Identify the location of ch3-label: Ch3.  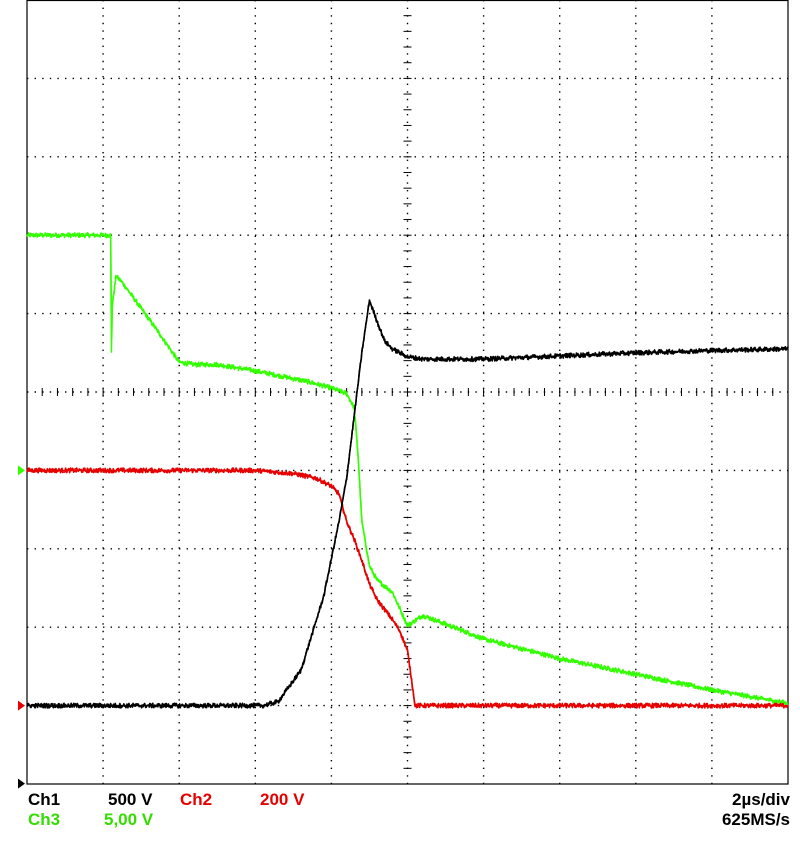
(44, 819).